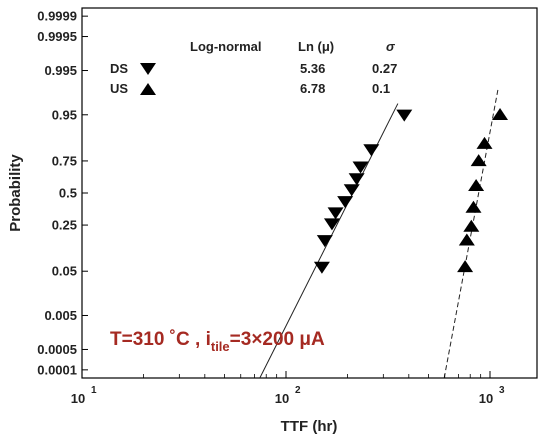  What do you see at coordinates (68, 193) in the screenshot?
I see `y-tick-label: 0.5` at bounding box center [68, 193].